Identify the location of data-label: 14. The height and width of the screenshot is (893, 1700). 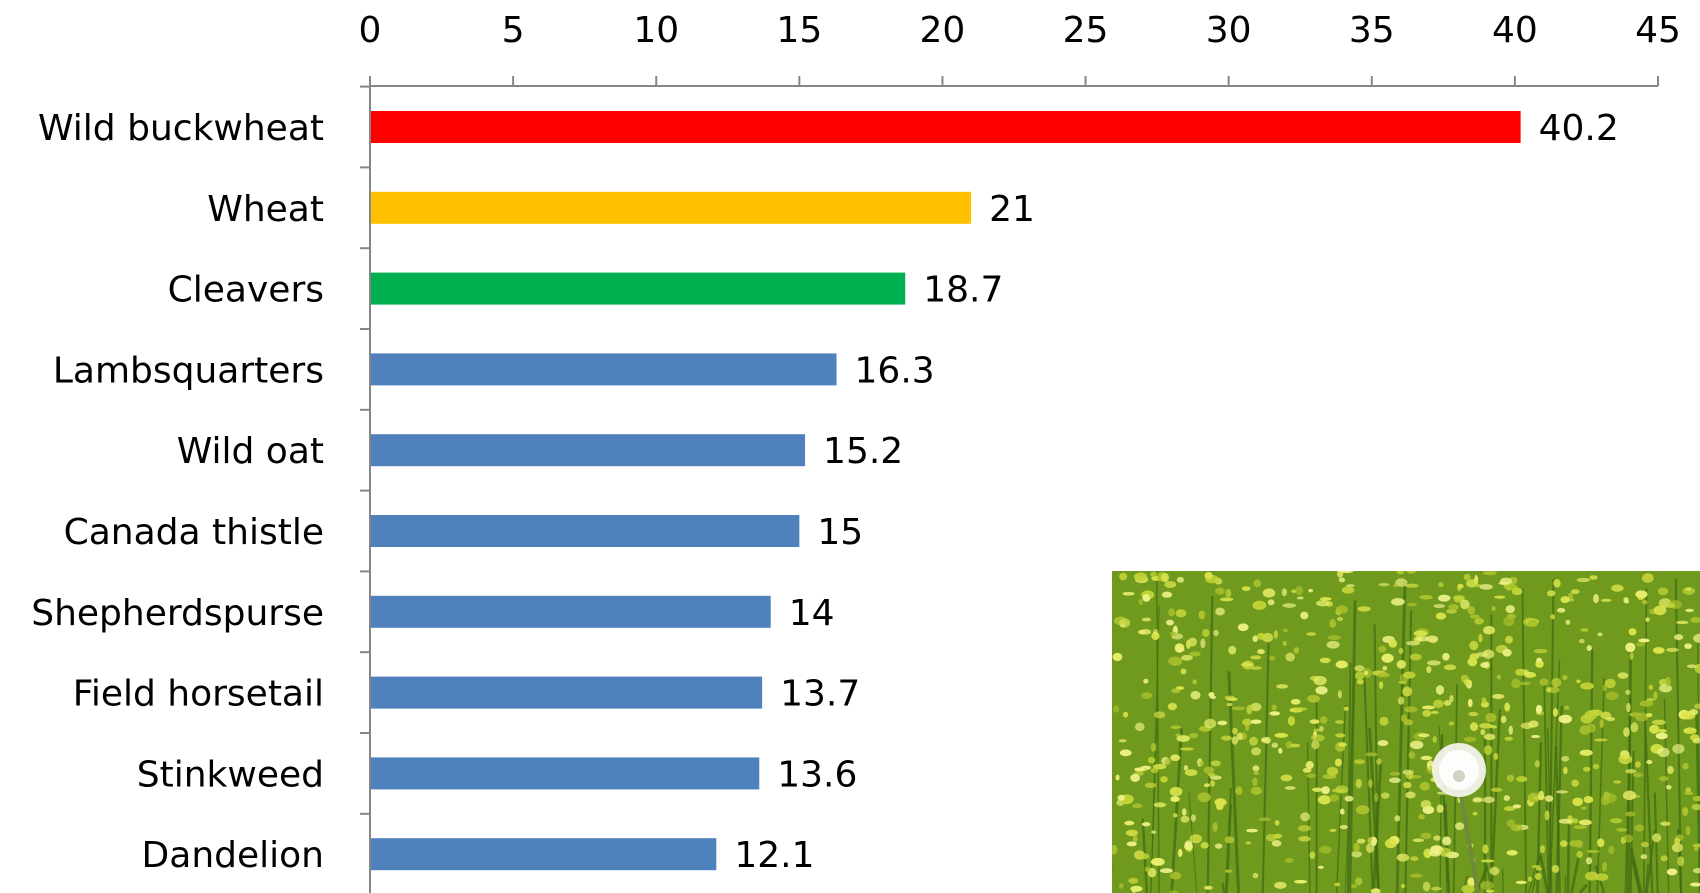
(812, 613).